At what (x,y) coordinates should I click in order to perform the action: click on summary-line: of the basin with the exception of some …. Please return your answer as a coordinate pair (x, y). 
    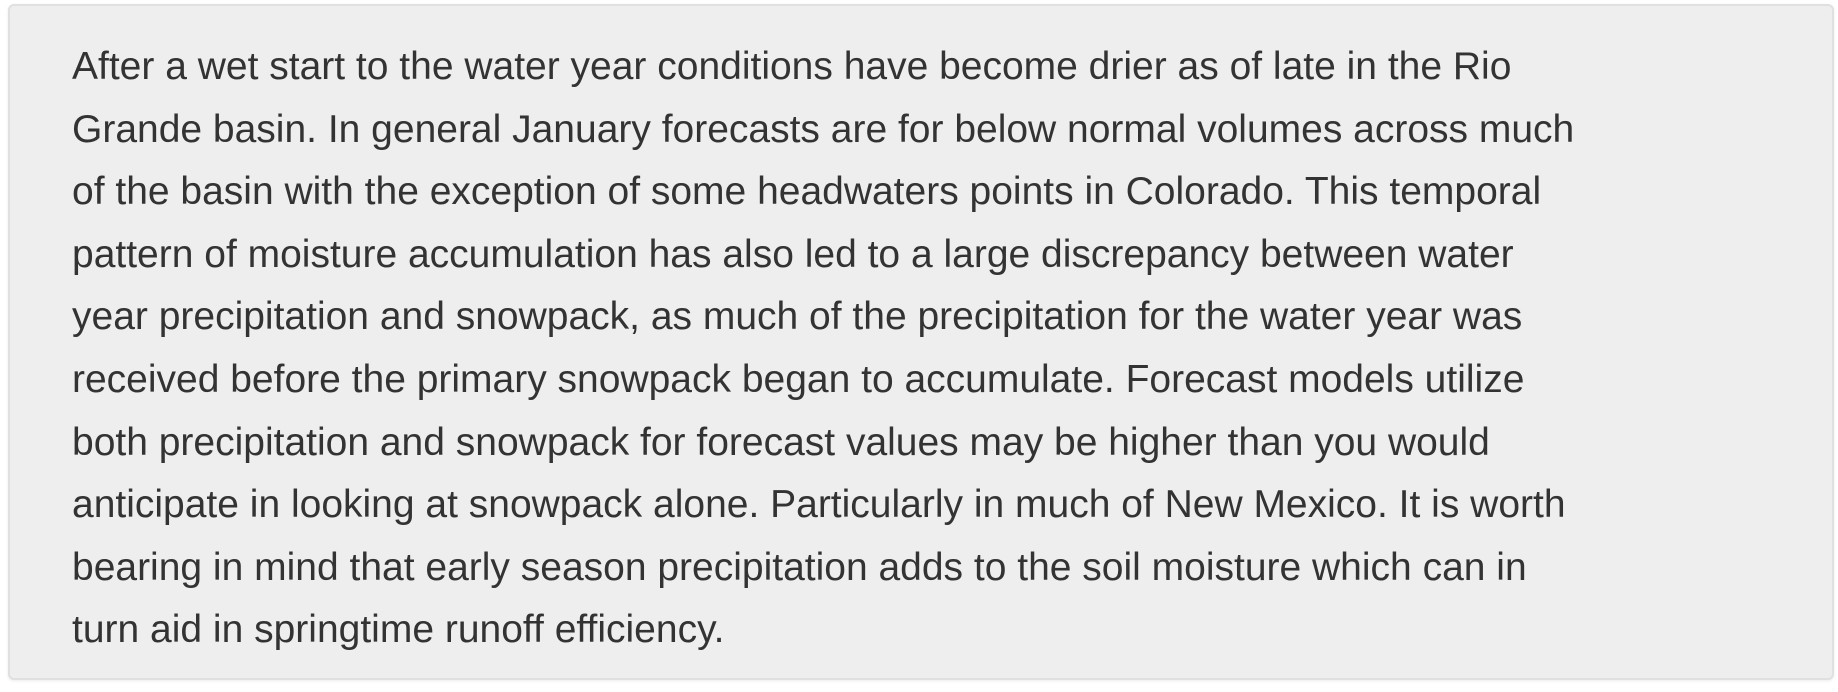
    Looking at the image, I should click on (807, 192).